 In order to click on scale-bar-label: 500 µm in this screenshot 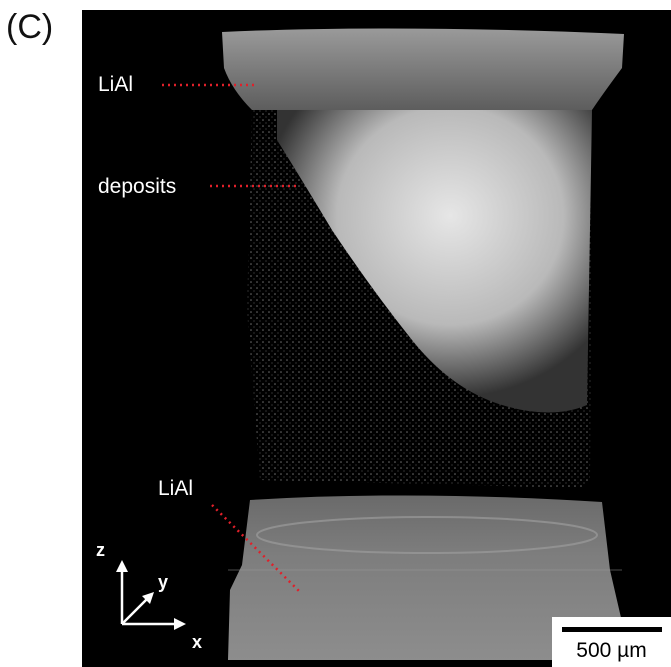, I will do `click(611, 650)`.